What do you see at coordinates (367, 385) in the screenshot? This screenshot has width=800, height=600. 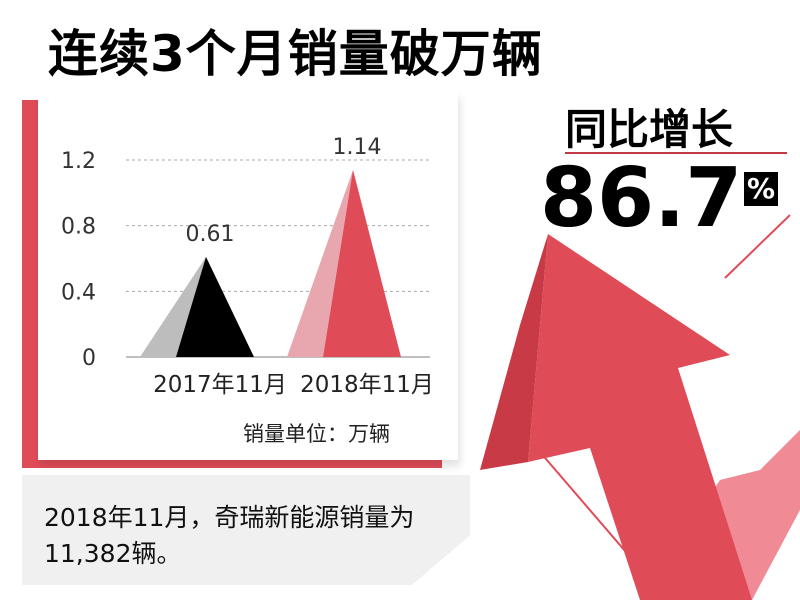 I see `x-tick-label: 2018年11月` at bounding box center [367, 385].